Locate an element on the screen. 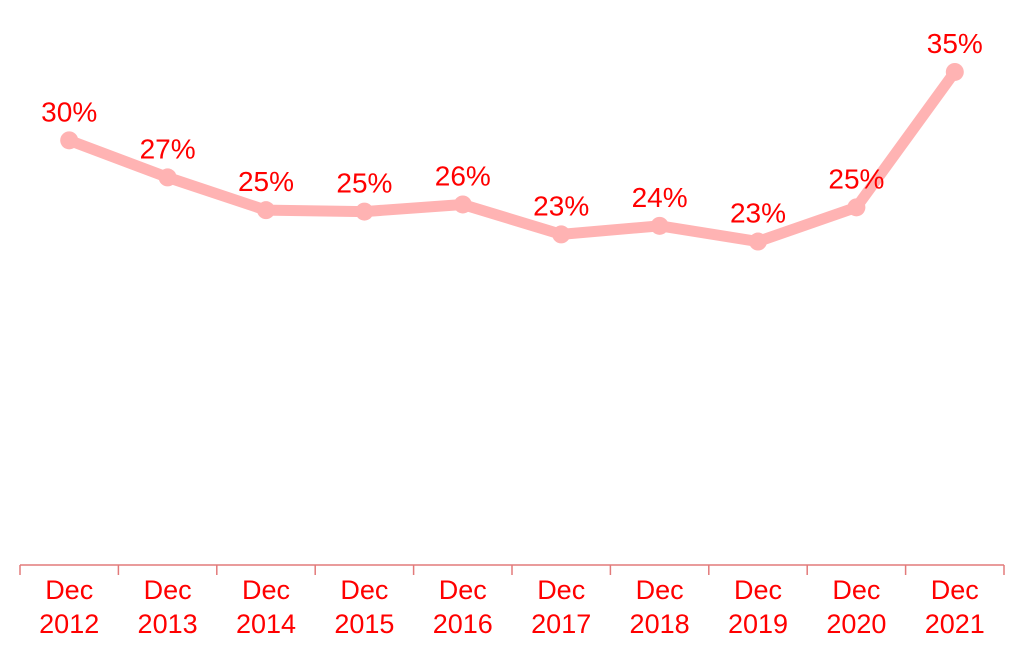  data-label: 27% is located at coordinates (168, 148).